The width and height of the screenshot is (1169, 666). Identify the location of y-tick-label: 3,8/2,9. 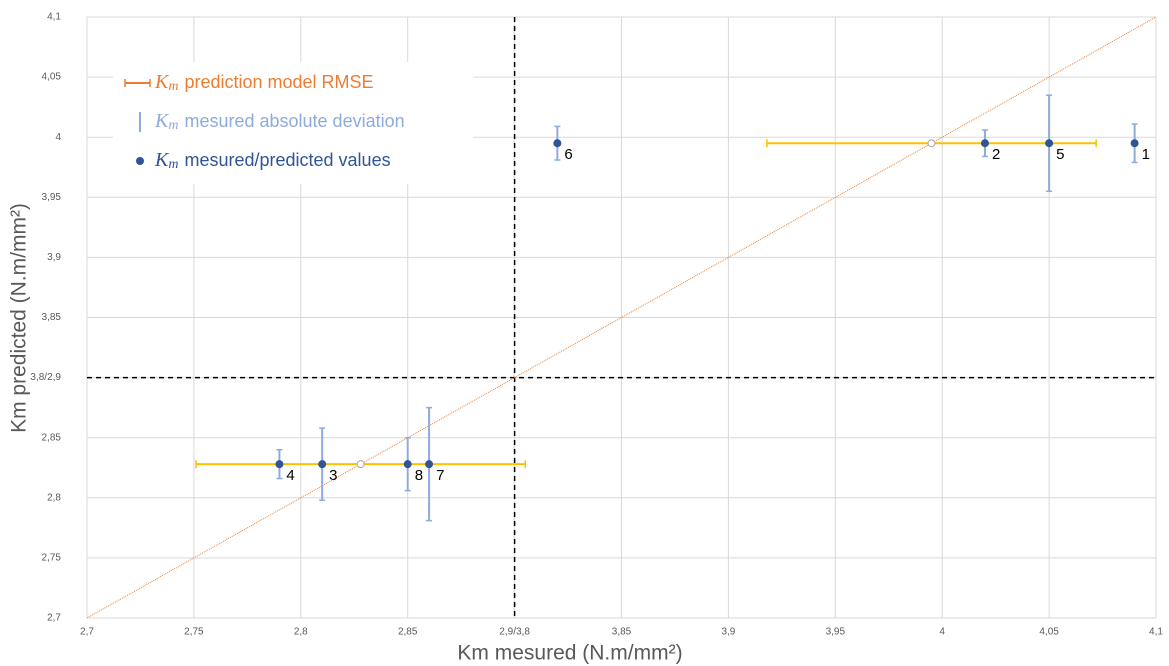
(45, 377).